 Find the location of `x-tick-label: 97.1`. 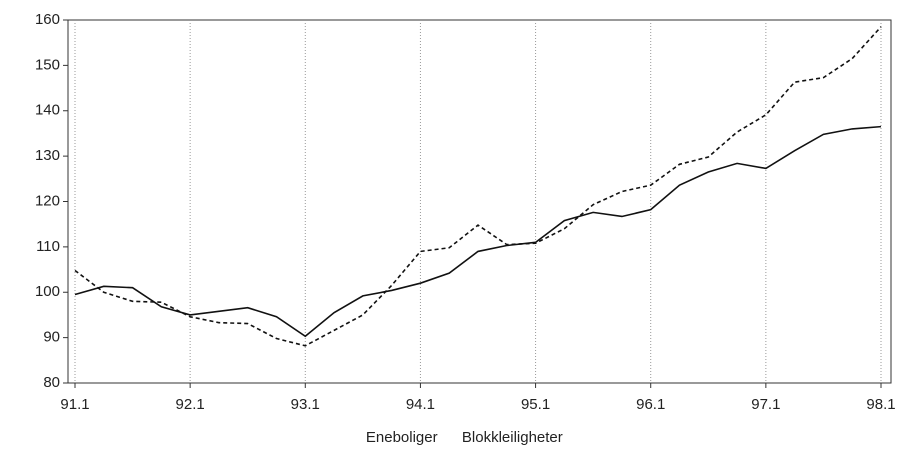

x-tick-label: 97.1 is located at coordinates (765, 404).